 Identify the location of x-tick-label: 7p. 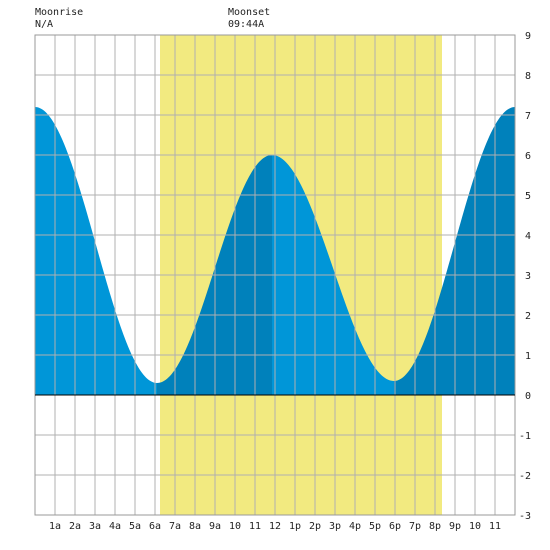
(415, 526).